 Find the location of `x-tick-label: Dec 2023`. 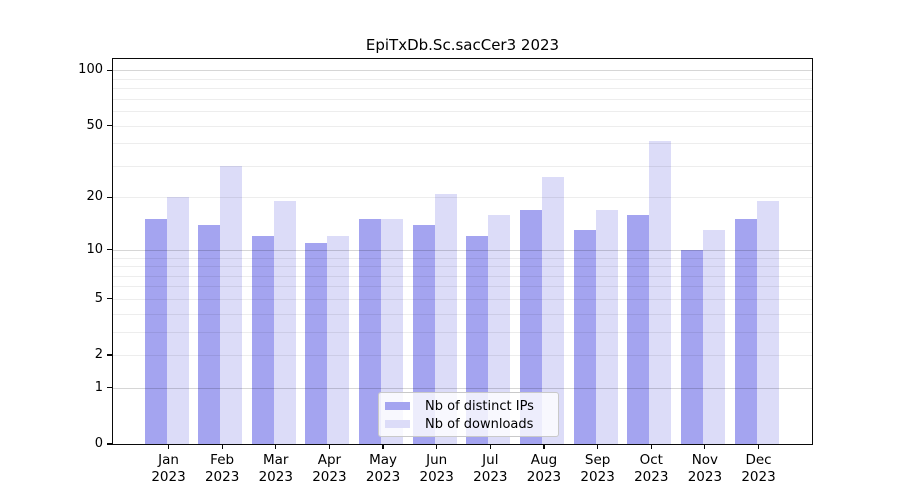

x-tick-label: Dec 2023 is located at coordinates (758, 468).